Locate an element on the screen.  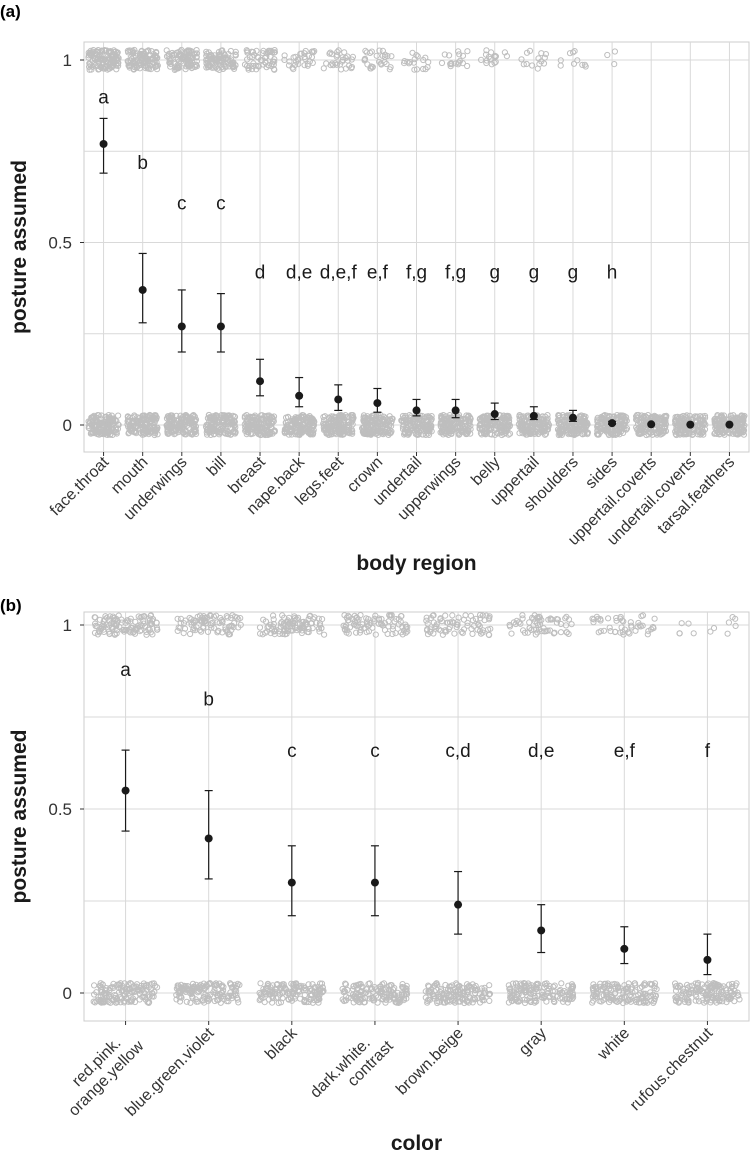
y-tick-label: 0 is located at coordinates (67, 425).